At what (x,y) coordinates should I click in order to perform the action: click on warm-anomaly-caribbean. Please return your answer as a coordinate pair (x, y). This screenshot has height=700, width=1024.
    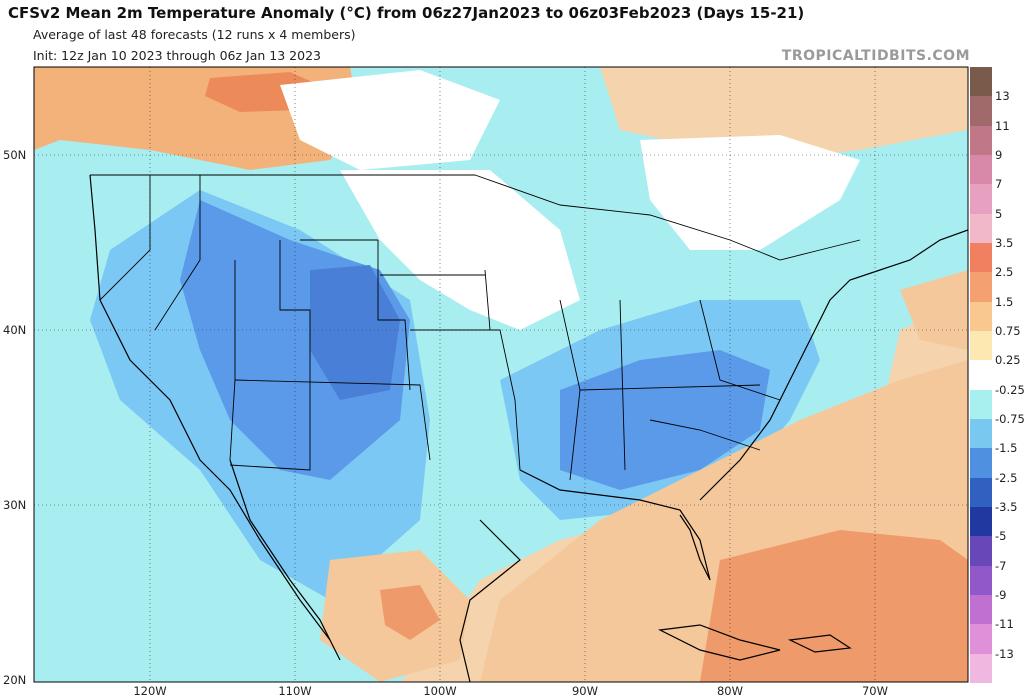
    Looking at the image, I should click on (834, 606).